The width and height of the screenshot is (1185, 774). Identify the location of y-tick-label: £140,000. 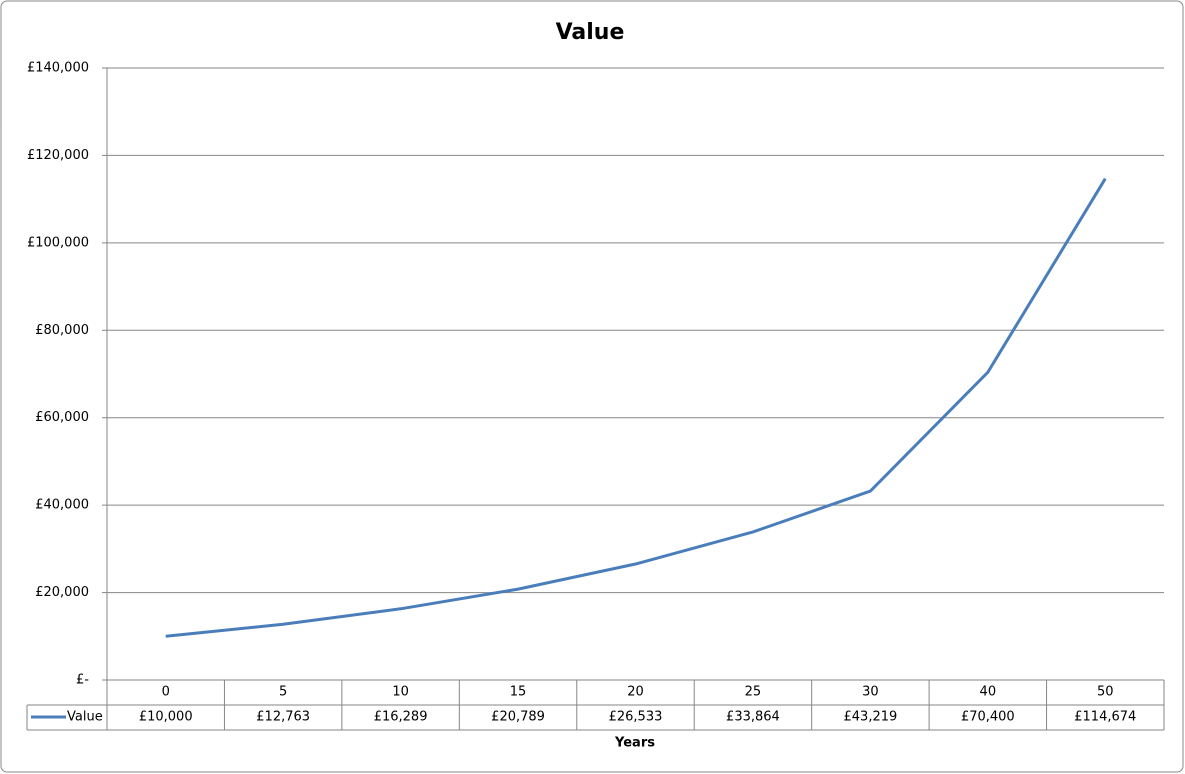
(58, 68).